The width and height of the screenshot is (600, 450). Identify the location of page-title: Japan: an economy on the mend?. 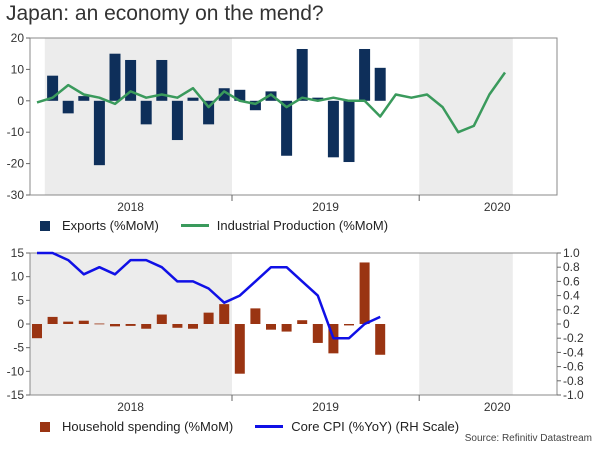
(165, 13).